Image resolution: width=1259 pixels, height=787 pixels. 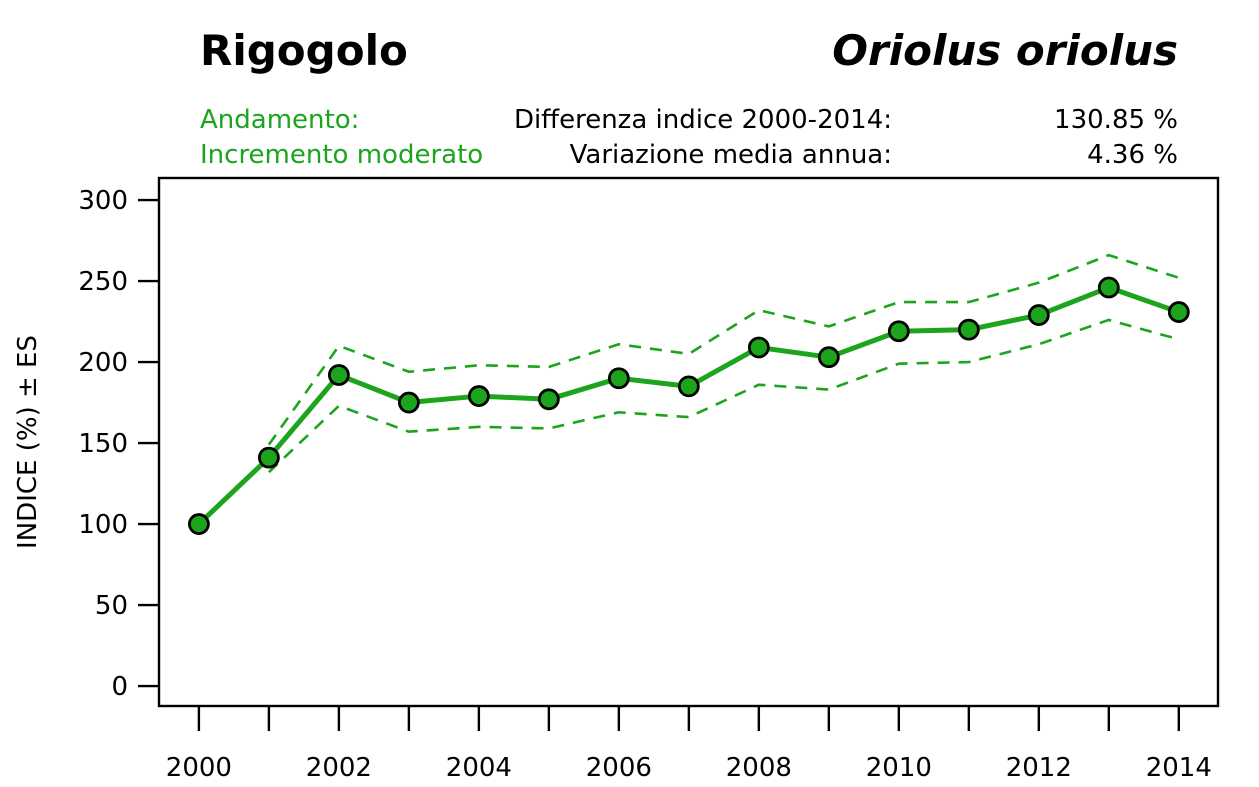 I want to click on species-name: Oriolus oriolus, so click(x=1005, y=50).